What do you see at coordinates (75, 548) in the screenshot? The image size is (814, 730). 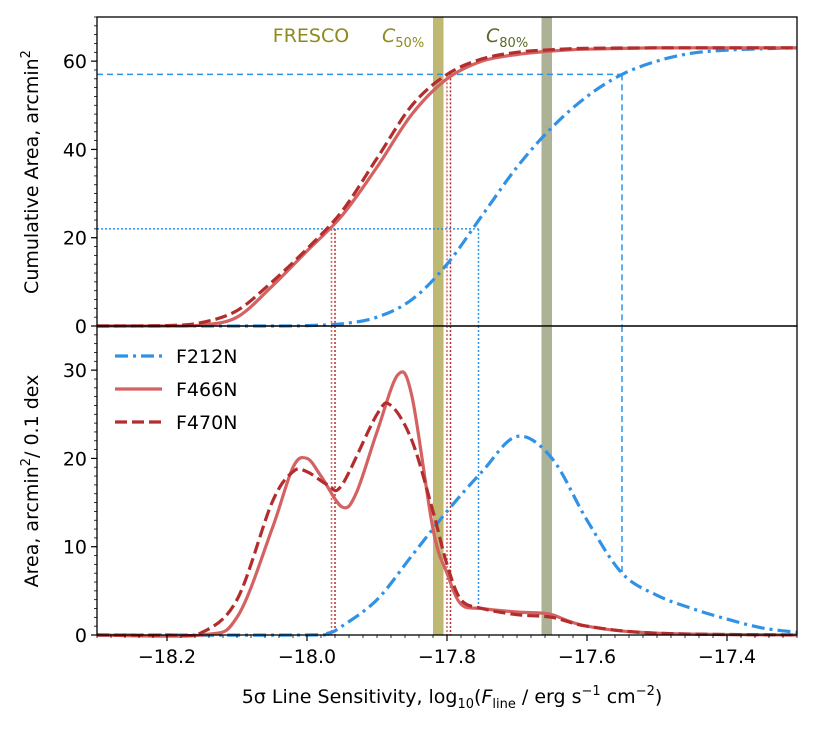 I see `bottom-ytick-label-1: 10` at bounding box center [75, 548].